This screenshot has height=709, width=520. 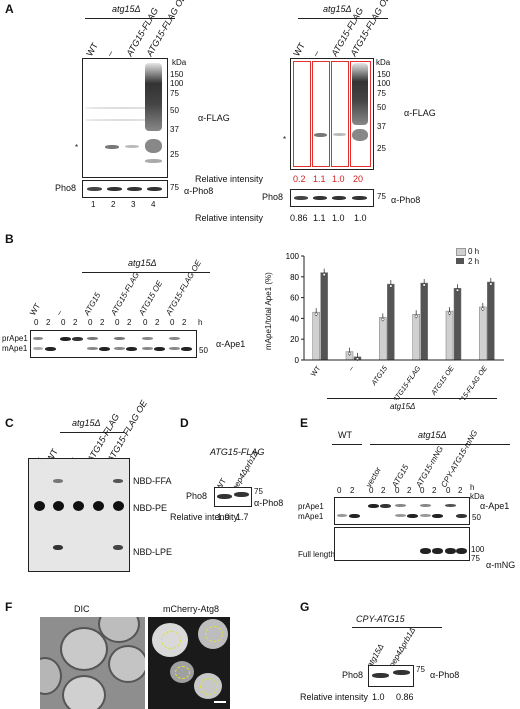 I want to click on x-tick-label: –, so click(x=352, y=368).